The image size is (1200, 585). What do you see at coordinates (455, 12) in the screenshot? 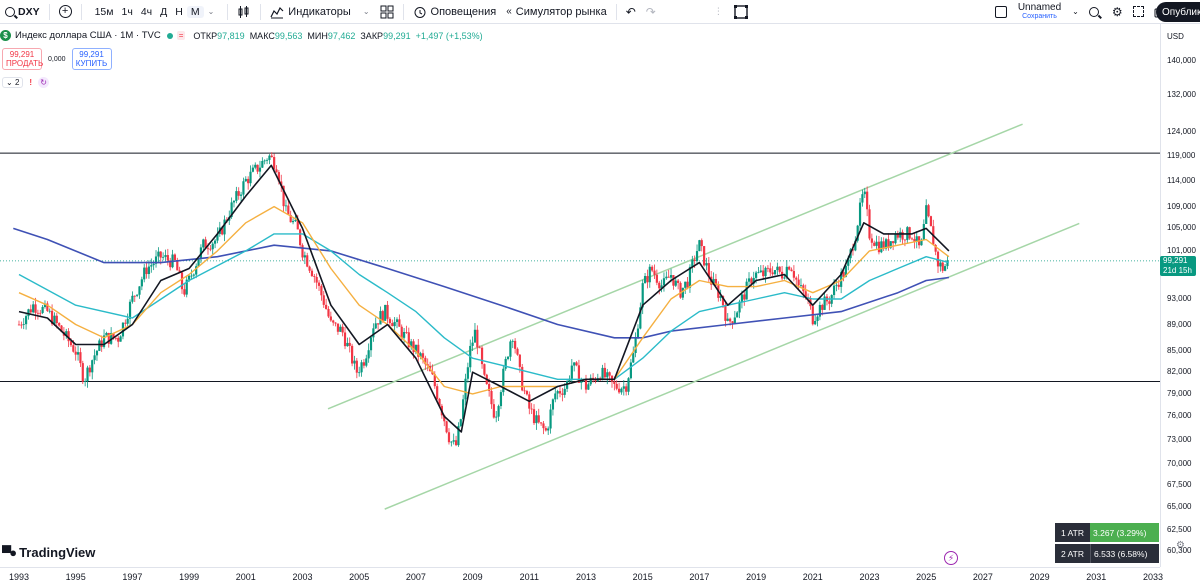
I see `alerts-button: Оповещения` at bounding box center [455, 12].